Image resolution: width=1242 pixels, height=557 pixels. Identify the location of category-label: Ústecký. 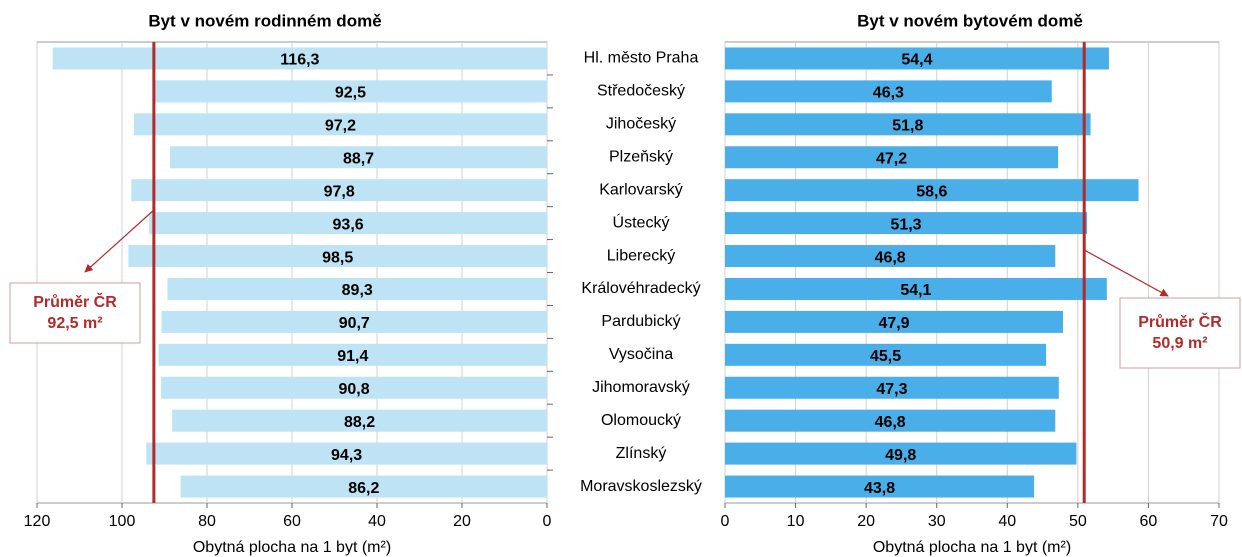
(641, 221).